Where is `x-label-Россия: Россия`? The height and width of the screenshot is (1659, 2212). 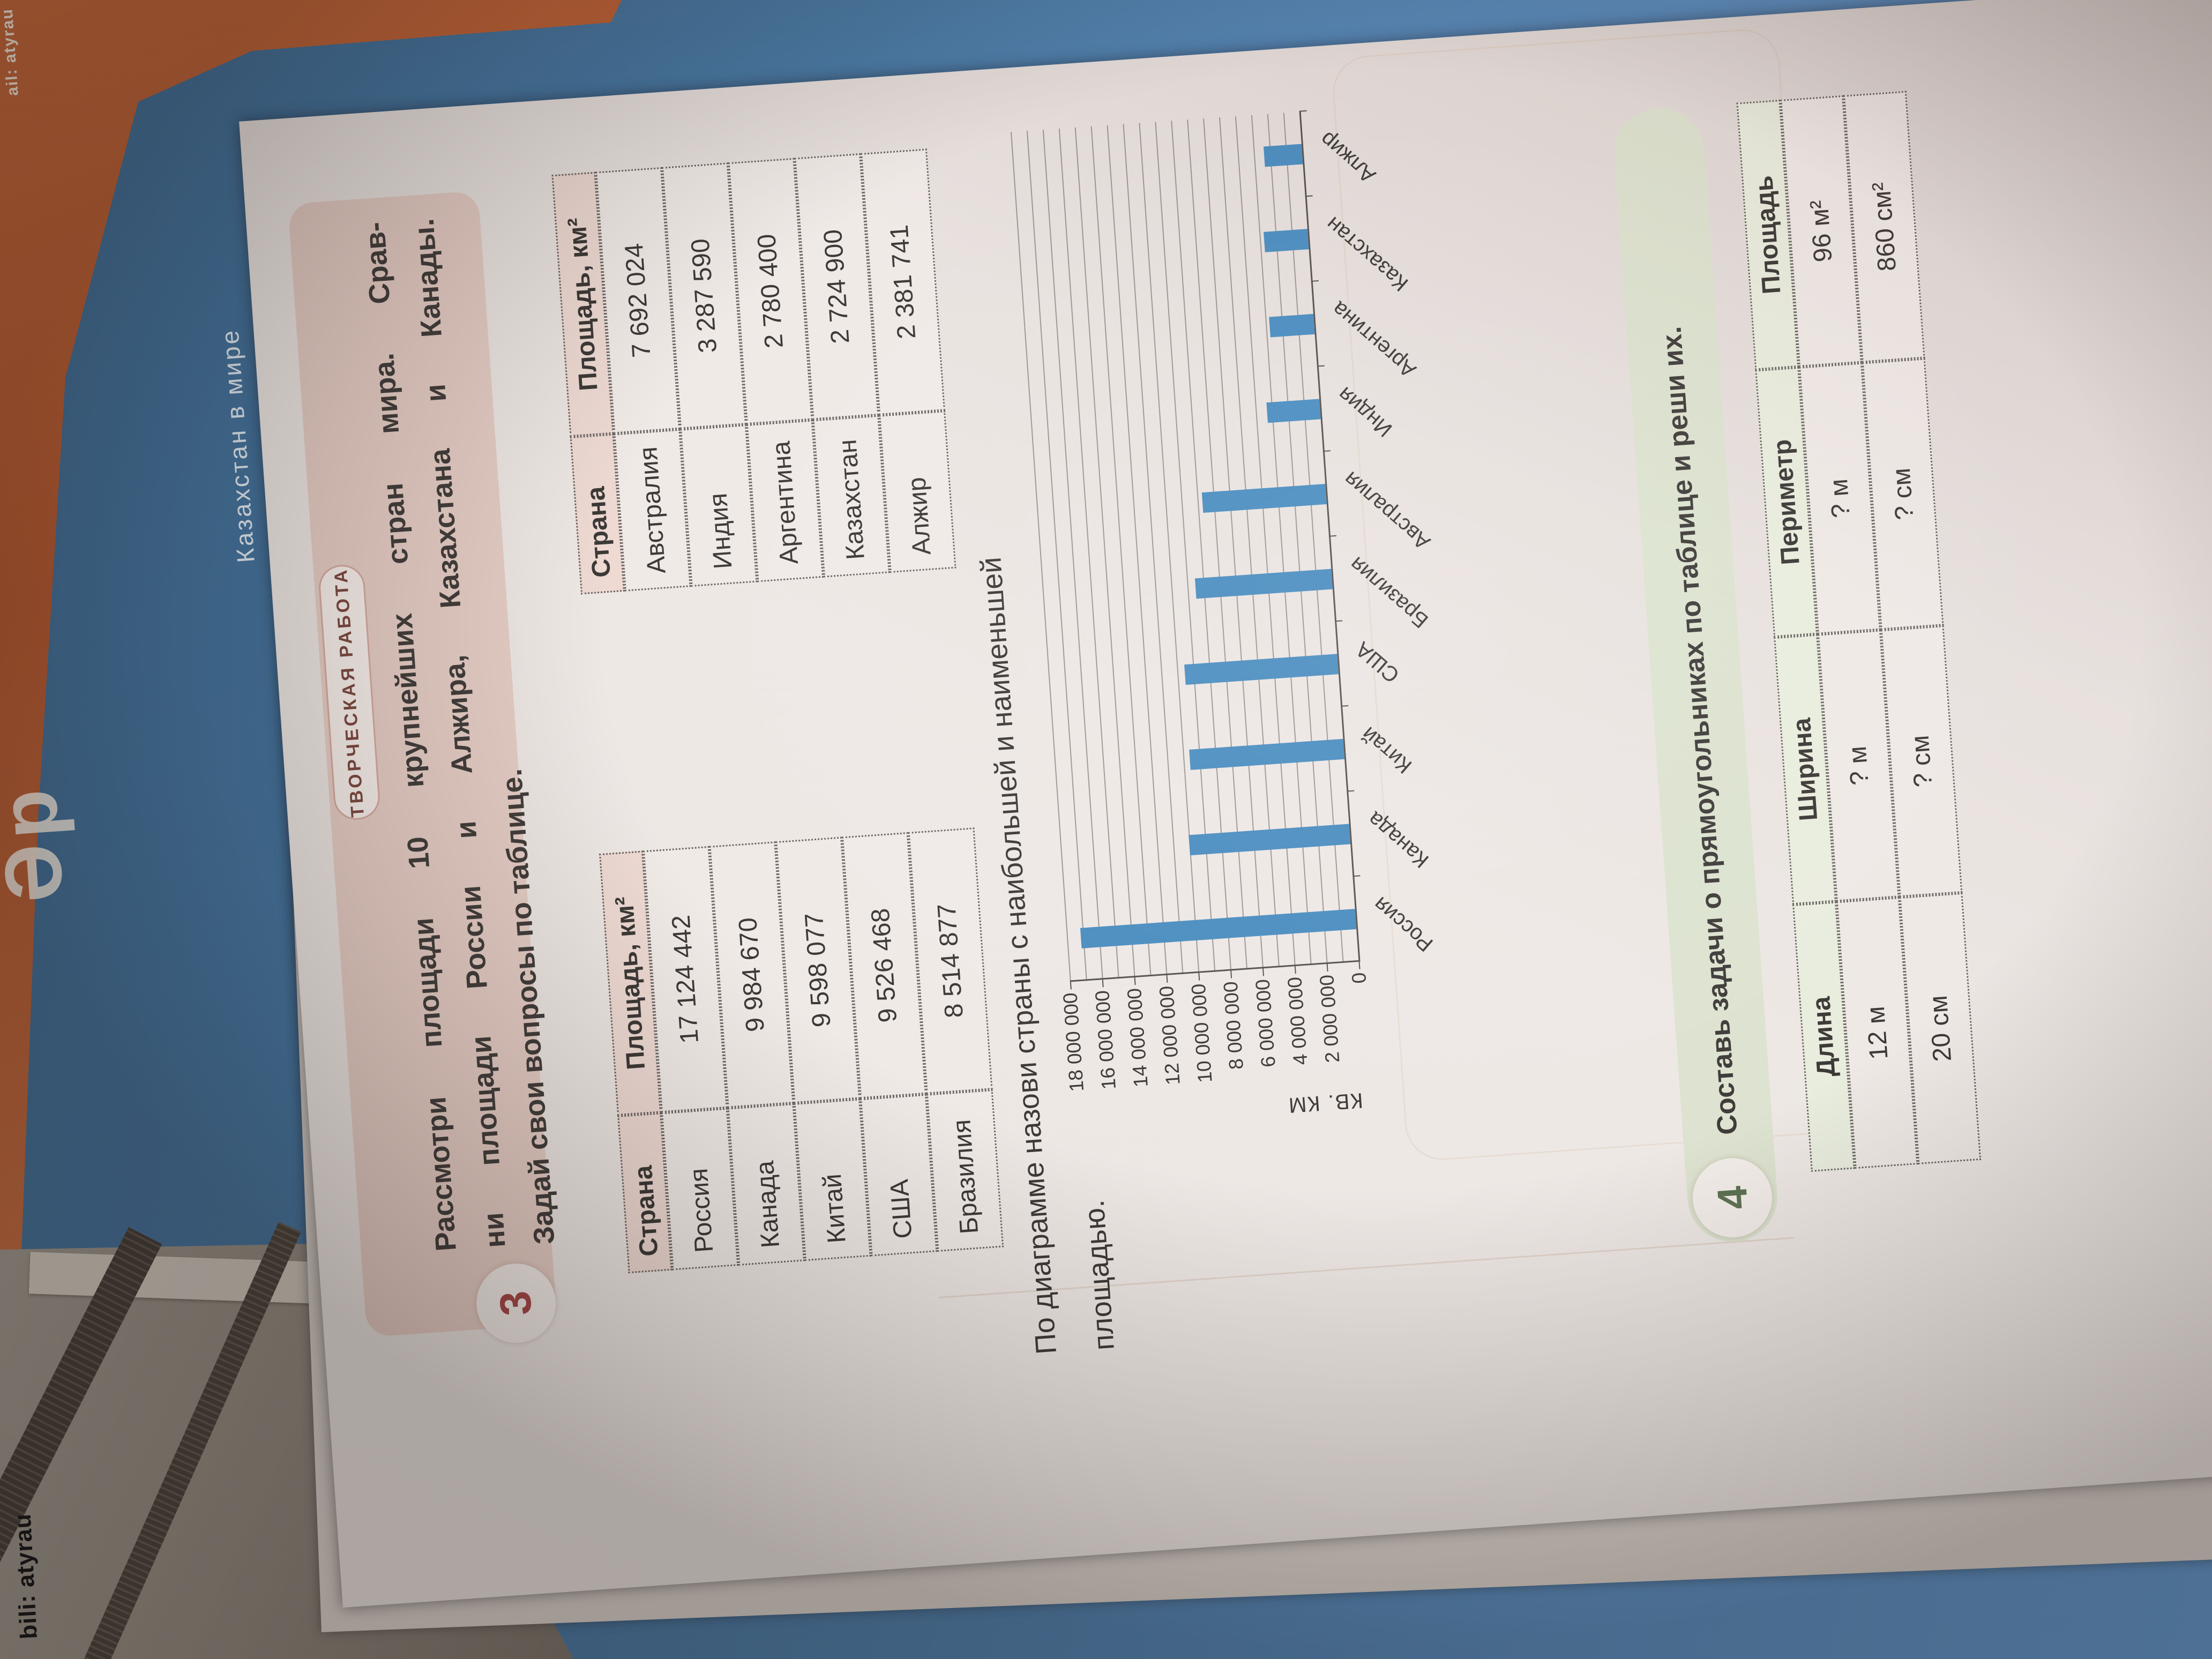
x-label-Россия: Россия is located at coordinates (1403, 924).